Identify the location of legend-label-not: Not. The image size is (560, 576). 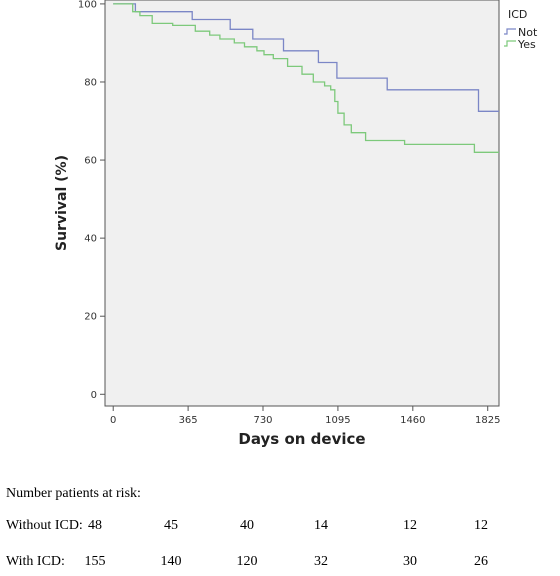
(528, 32).